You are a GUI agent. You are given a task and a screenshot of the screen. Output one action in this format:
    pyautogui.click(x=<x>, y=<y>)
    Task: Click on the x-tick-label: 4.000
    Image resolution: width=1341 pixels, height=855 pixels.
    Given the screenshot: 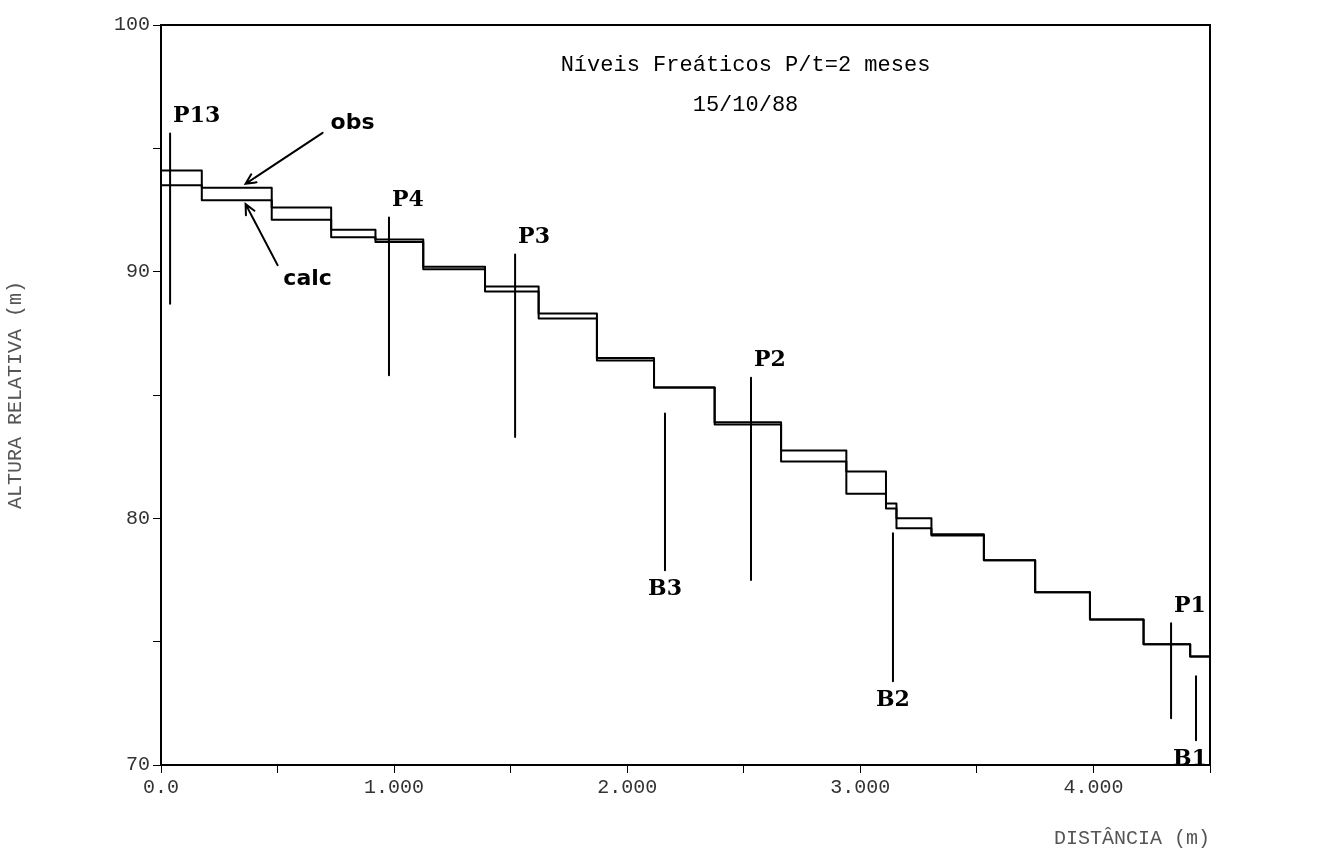 What is the action you would take?
    pyautogui.click(x=1093, y=788)
    